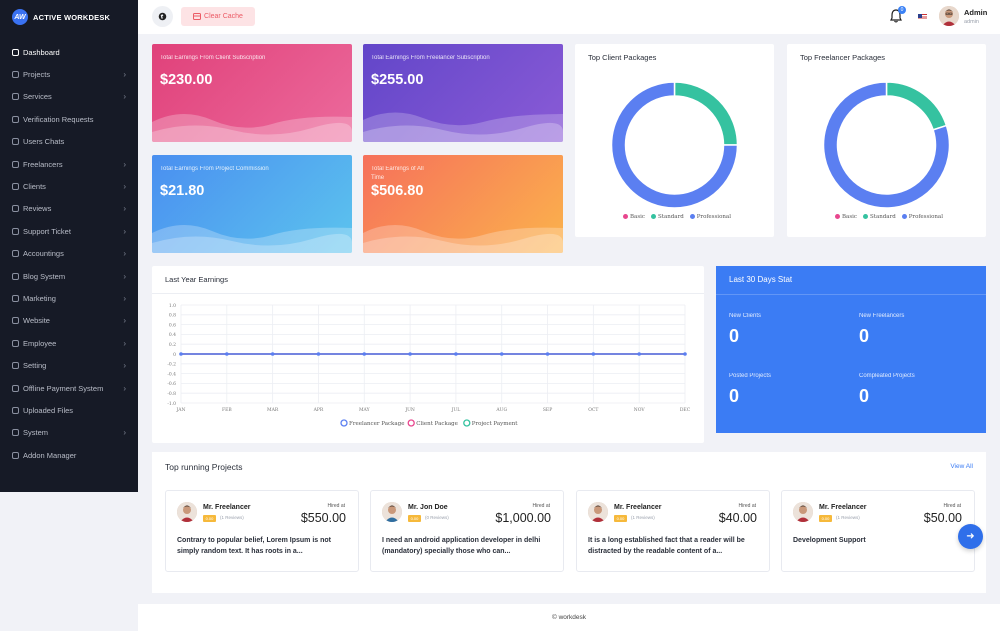 The height and width of the screenshot is (631, 1000). What do you see at coordinates (69, 321) in the screenshot?
I see `sidebar-item-website: Website ›` at bounding box center [69, 321].